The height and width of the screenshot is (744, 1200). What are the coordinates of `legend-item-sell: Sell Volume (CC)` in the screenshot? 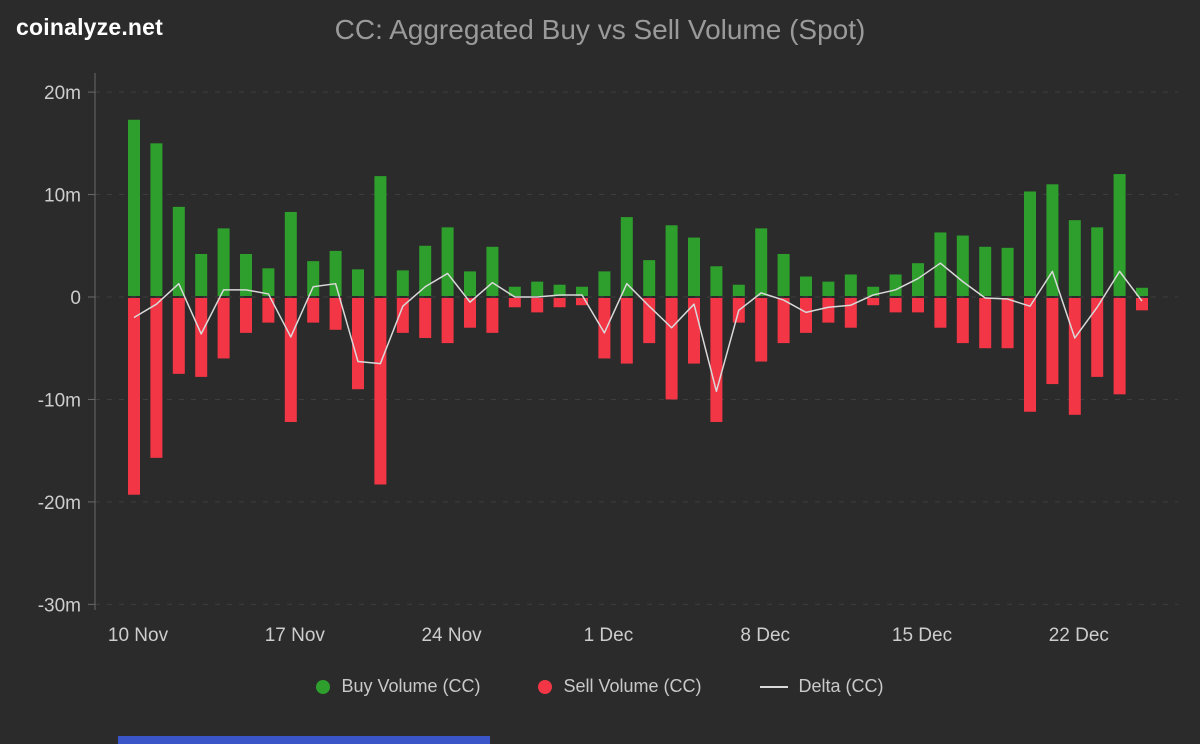 It's located at (620, 686).